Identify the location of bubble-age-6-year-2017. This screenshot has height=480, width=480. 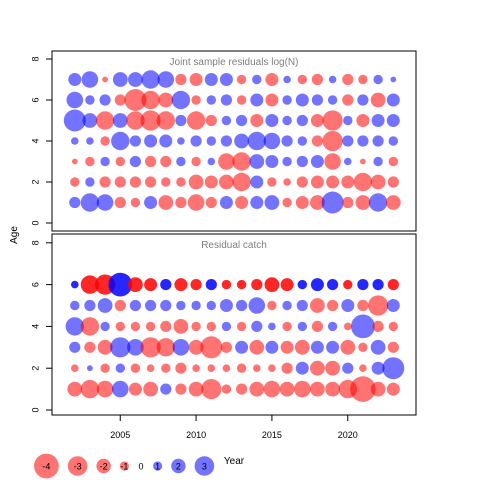
(302, 100).